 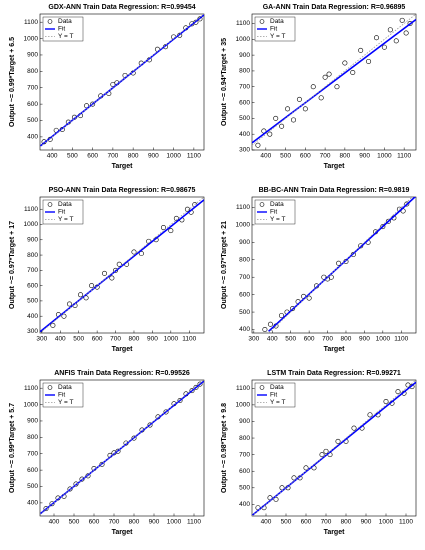 What do you see at coordinates (122, 373) in the screenshot?
I see `chart-title: ANFIS Train Data Regression: R=0.99526` at bounding box center [122, 373].